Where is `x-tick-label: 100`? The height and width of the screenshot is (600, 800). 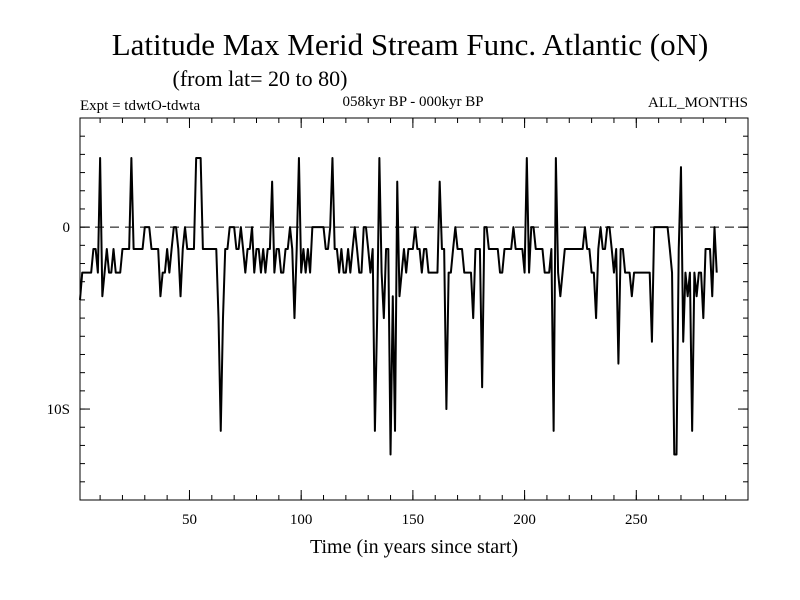
x-tick-label: 100 is located at coordinates (301, 520).